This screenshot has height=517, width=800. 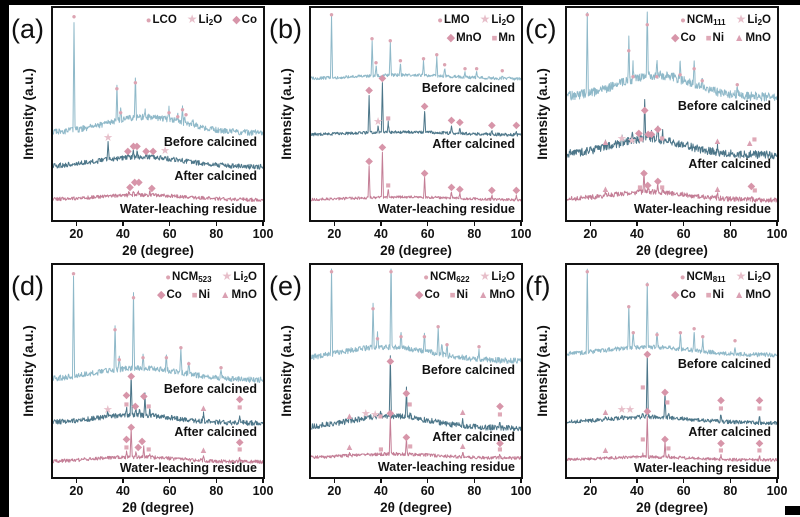 I want to click on legend-item: ●NCM111, so click(x=703, y=20).